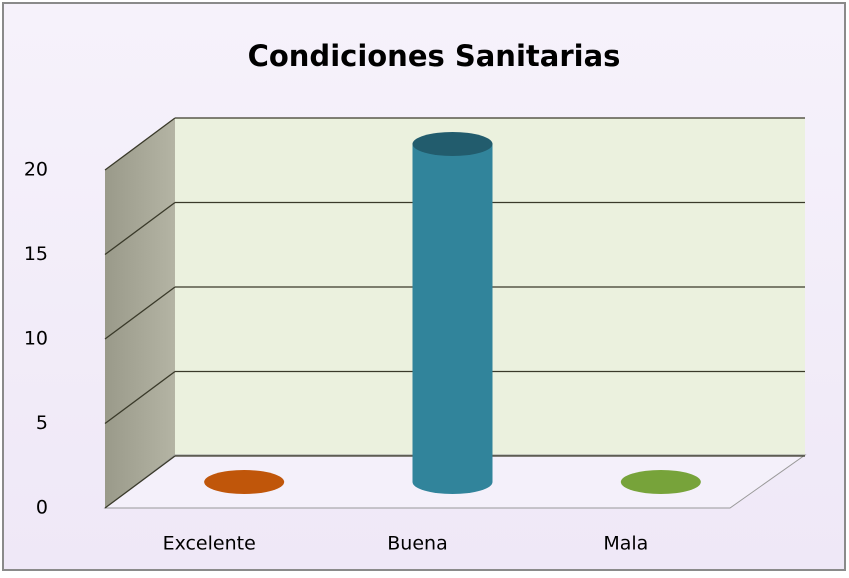 The height and width of the screenshot is (578, 849). Describe the element at coordinates (417, 544) in the screenshot. I see `x-tick-label: Buena` at that location.